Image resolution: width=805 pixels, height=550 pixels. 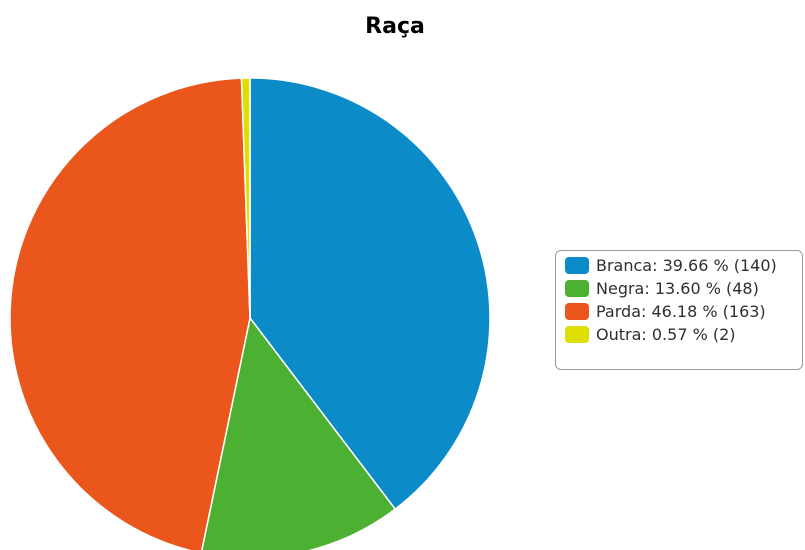 I want to click on legend-item-outra: Outra: 0.57 % (2), so click(x=683, y=334).